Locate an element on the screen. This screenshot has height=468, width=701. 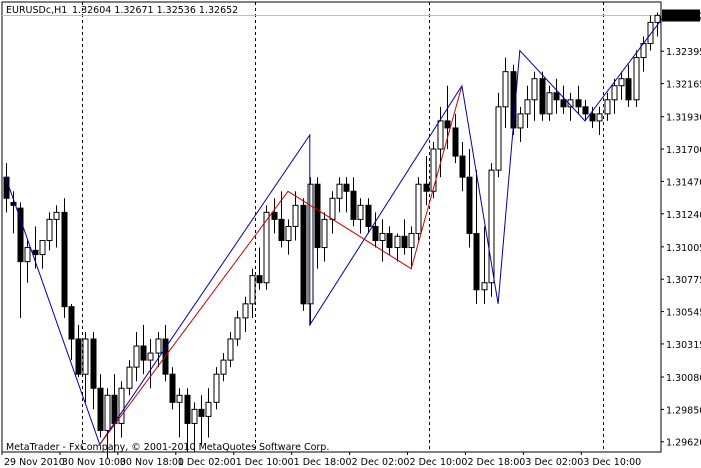
price-tick-label: 1.31240 is located at coordinates (683, 215).